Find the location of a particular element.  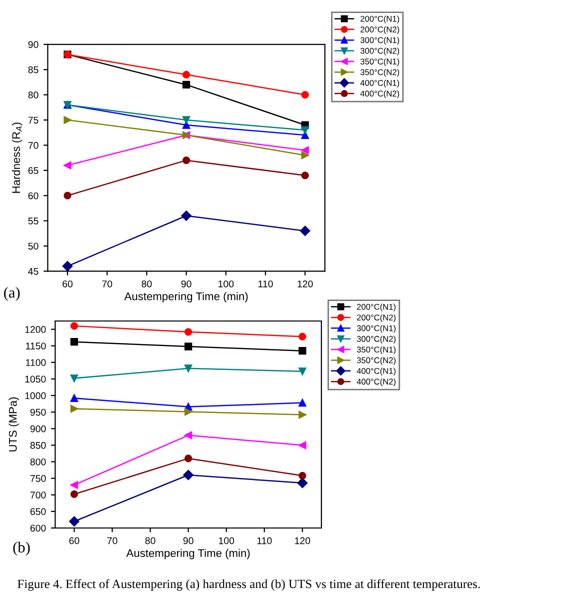

y-tick-label: 900 is located at coordinates (38, 428).